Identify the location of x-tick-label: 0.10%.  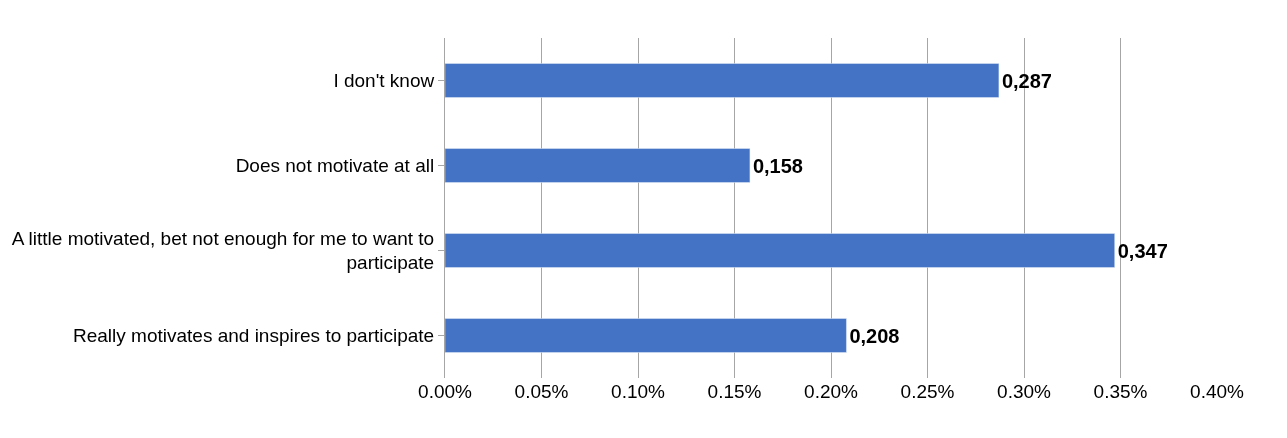
(638, 391).